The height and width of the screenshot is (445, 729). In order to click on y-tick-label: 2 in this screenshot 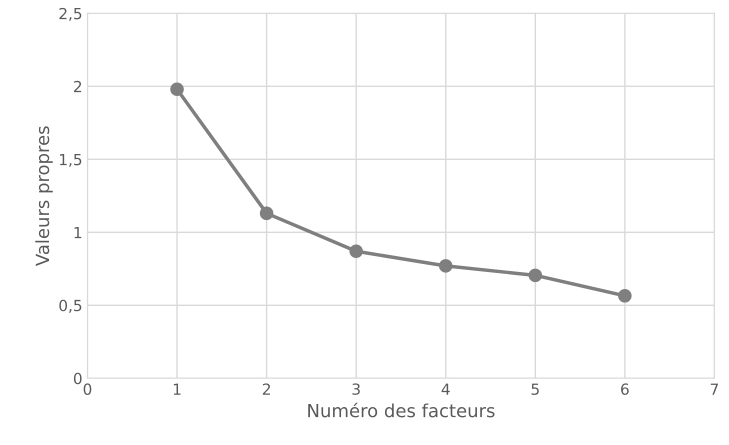, I will do `click(78, 86)`.